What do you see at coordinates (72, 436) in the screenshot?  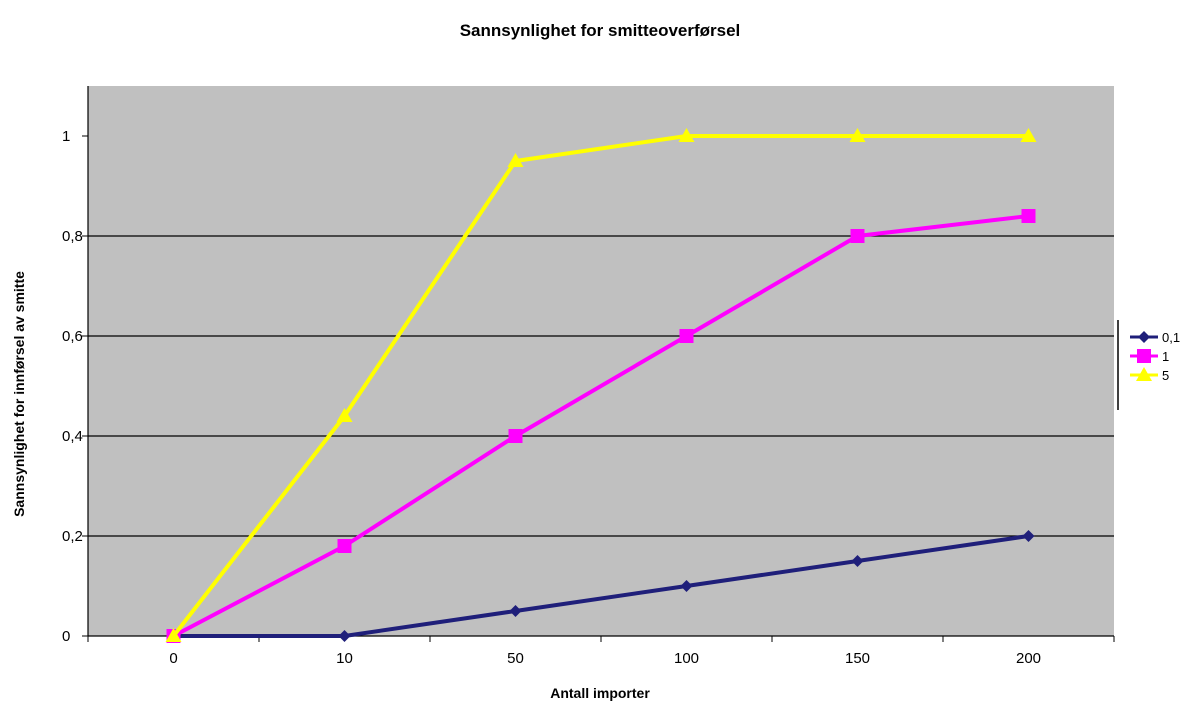 I see `y-tick-label: 0,4` at bounding box center [72, 436].